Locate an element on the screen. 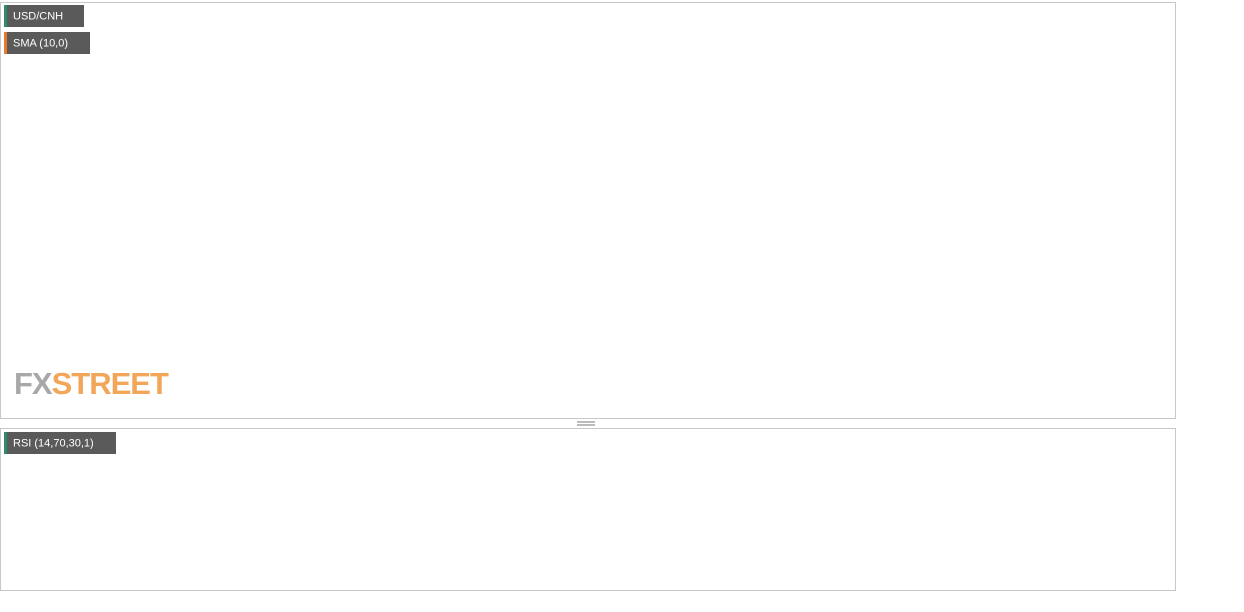 This screenshot has height=612, width=1244. watermark: FXSTREET is located at coordinates (91, 383).